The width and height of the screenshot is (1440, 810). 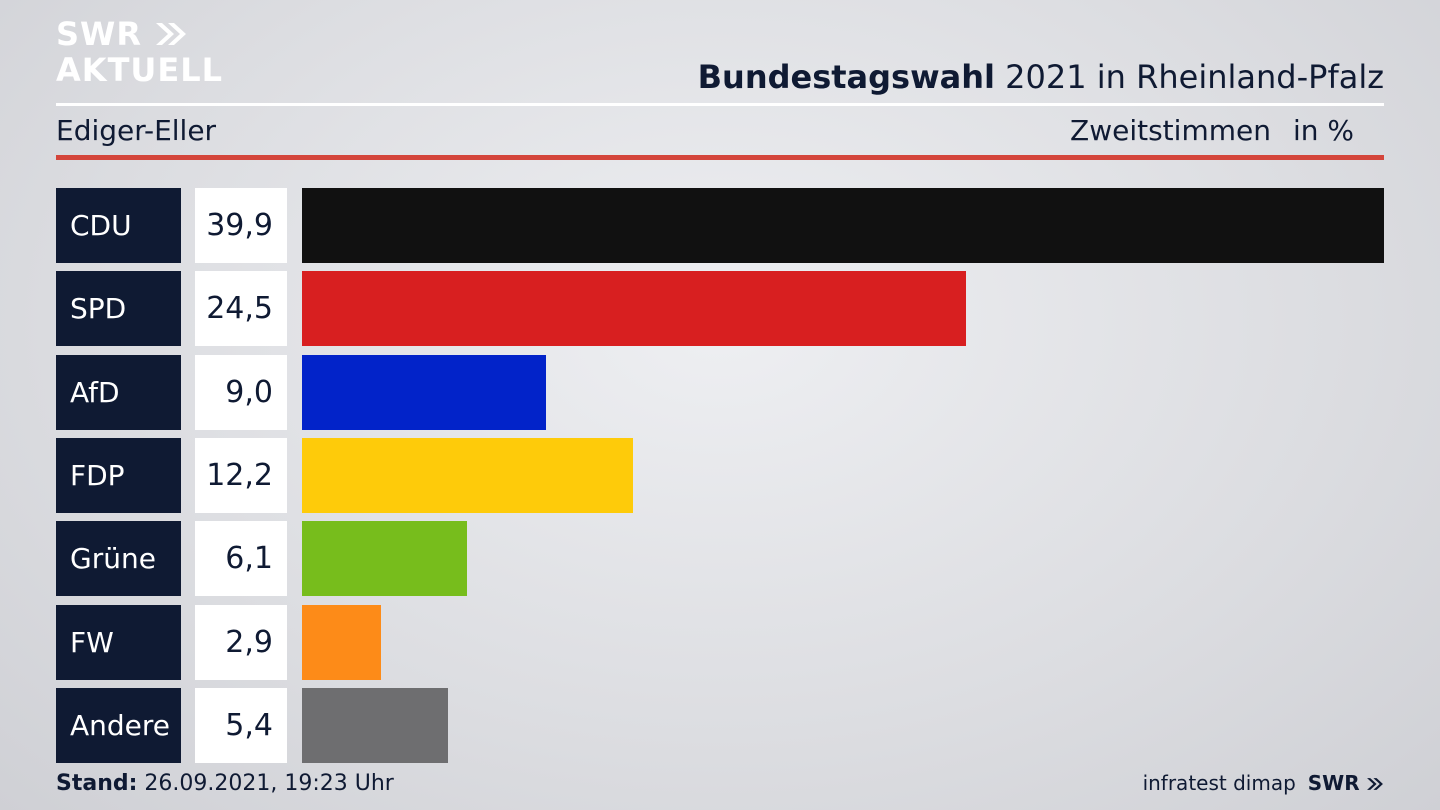 I want to click on party-label: SPD, so click(x=118, y=308).